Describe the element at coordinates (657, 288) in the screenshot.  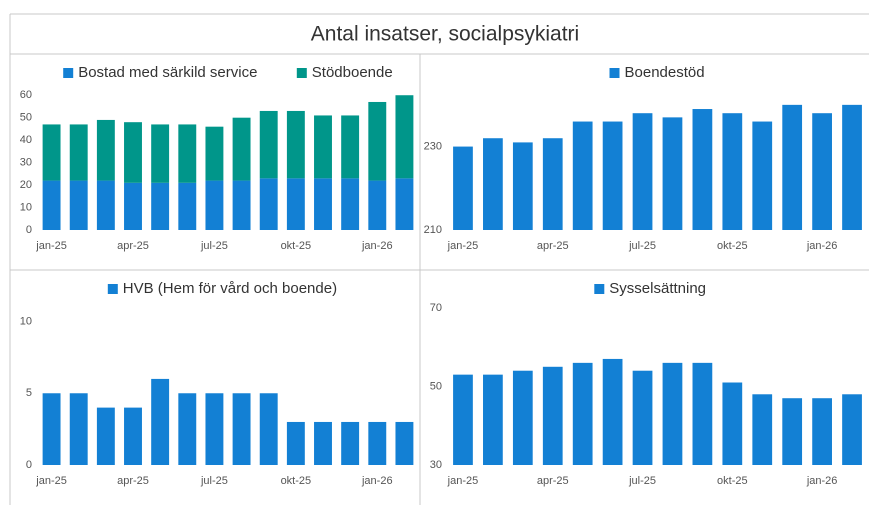
I see `legend-label: Sysselsättning` at that location.